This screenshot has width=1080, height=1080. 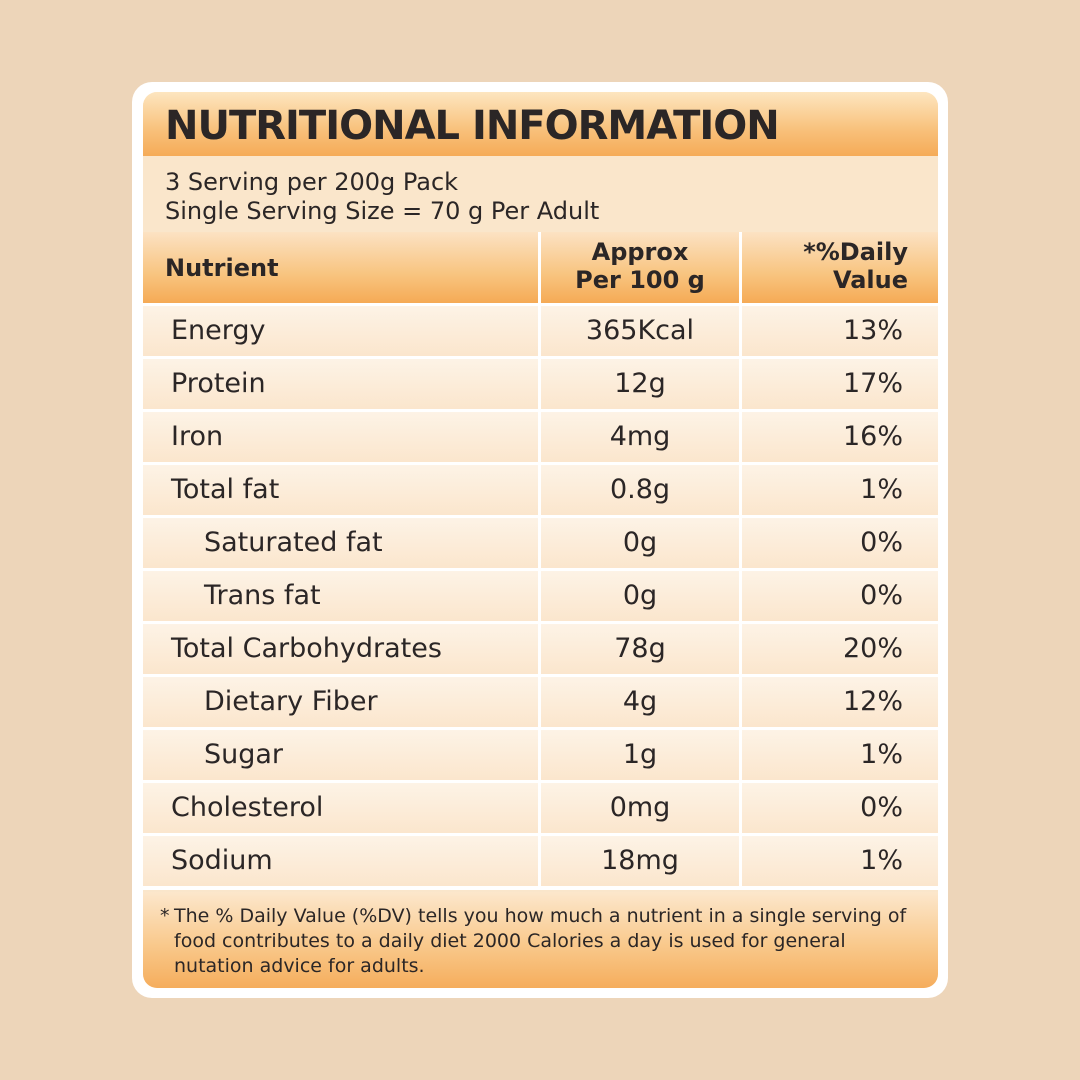 I want to click on table-row: Total Carbohydrates 78g 20%, so click(x=540, y=649).